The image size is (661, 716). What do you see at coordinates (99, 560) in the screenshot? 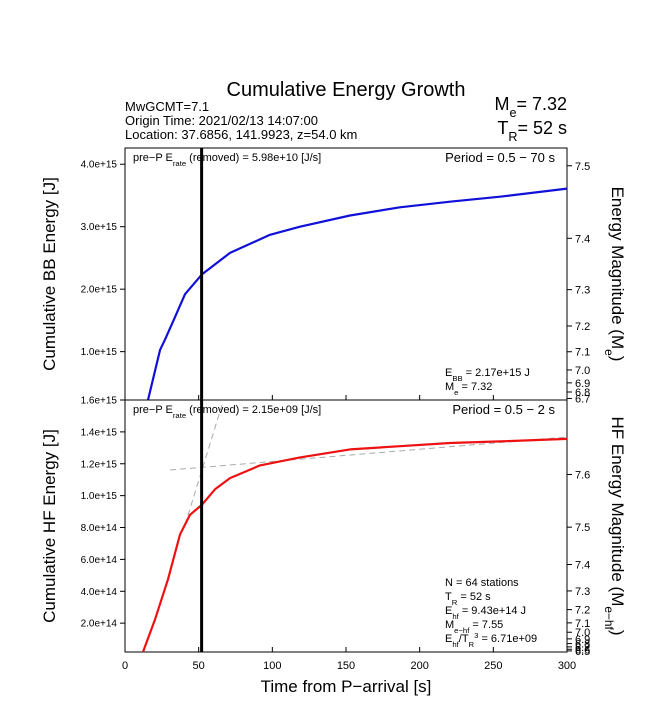
I see `y-tick-label: 6.0e+14` at bounding box center [99, 560].